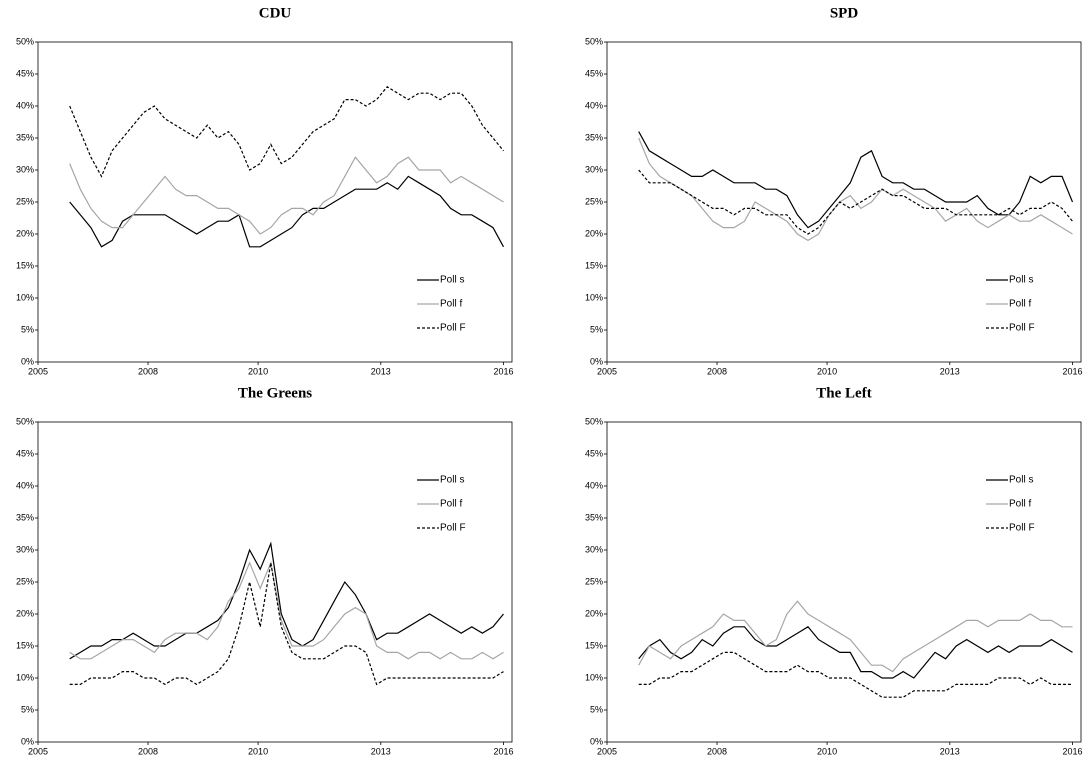 The width and height of the screenshot is (1089, 760). What do you see at coordinates (275, 393) in the screenshot?
I see `chart-title: The Greens` at bounding box center [275, 393].